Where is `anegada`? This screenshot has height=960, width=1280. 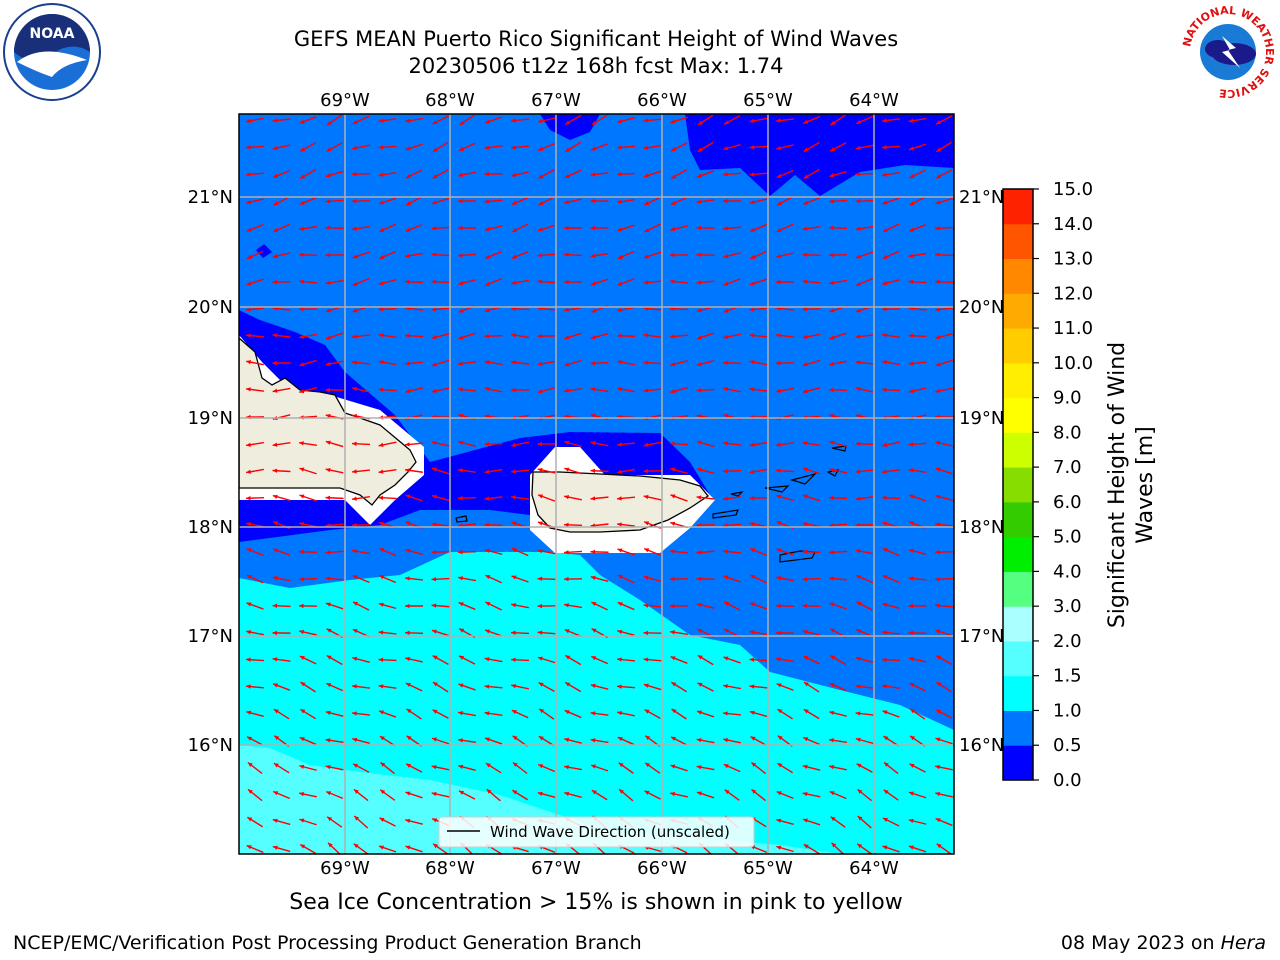
anegada is located at coordinates (839, 448).